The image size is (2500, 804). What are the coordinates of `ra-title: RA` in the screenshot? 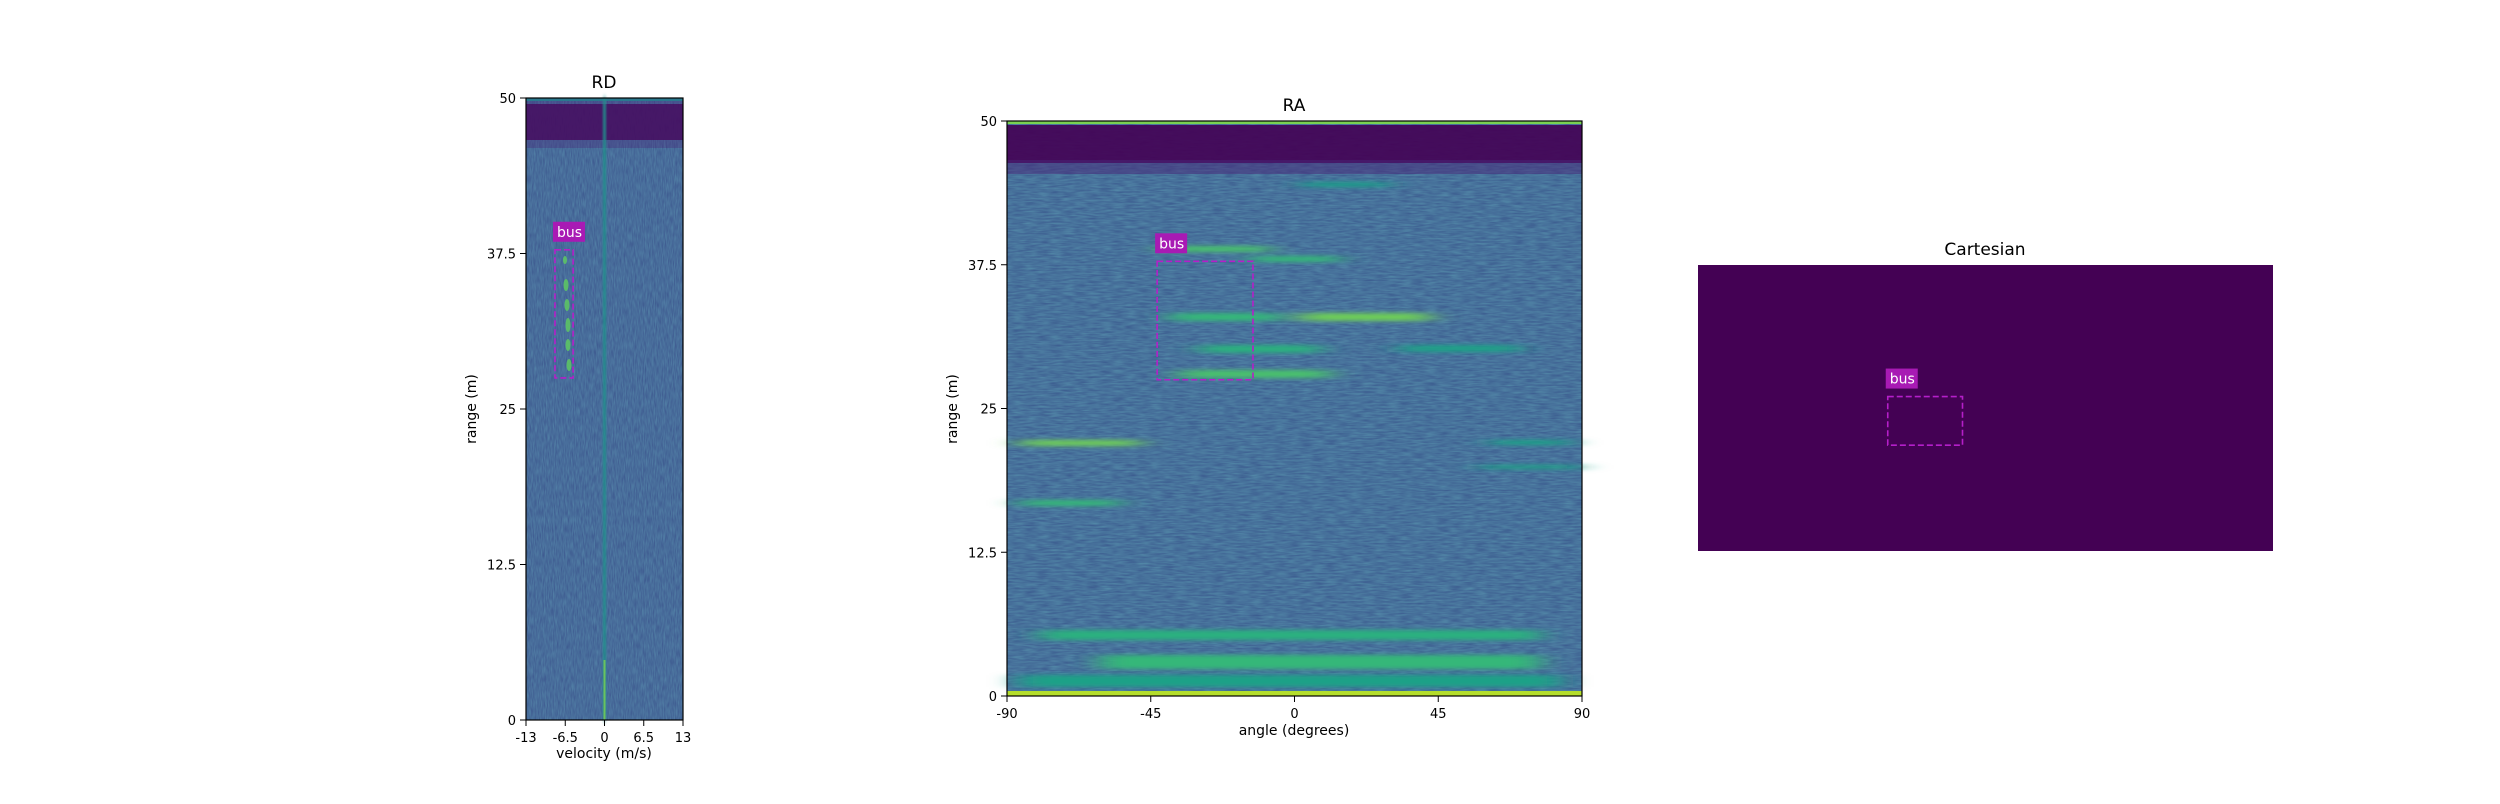 It's located at (1294, 106).